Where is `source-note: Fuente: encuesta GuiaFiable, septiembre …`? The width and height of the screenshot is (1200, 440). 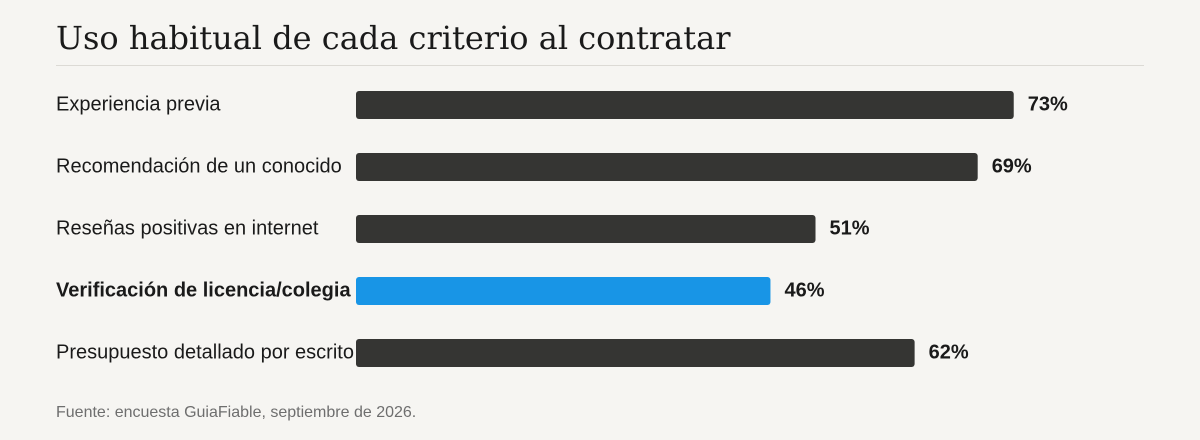
source-note: Fuente: encuesta GuiaFiable, septiembre … is located at coordinates (236, 412).